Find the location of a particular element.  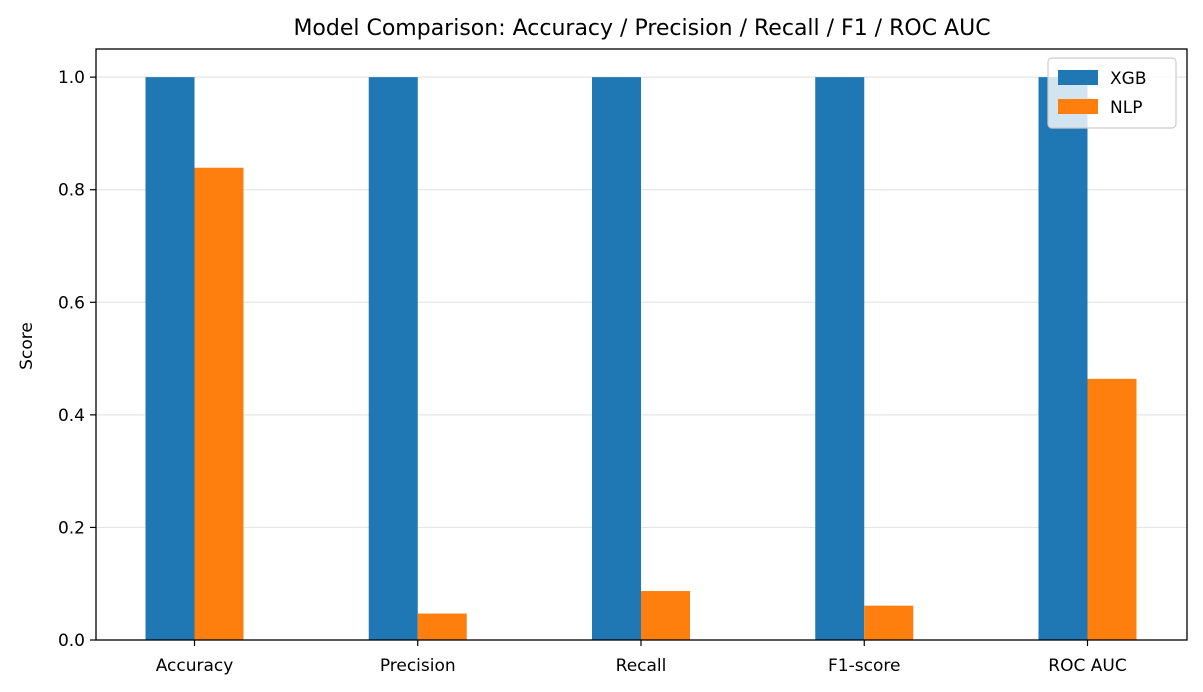

bar-nlp-recall is located at coordinates (665, 615).